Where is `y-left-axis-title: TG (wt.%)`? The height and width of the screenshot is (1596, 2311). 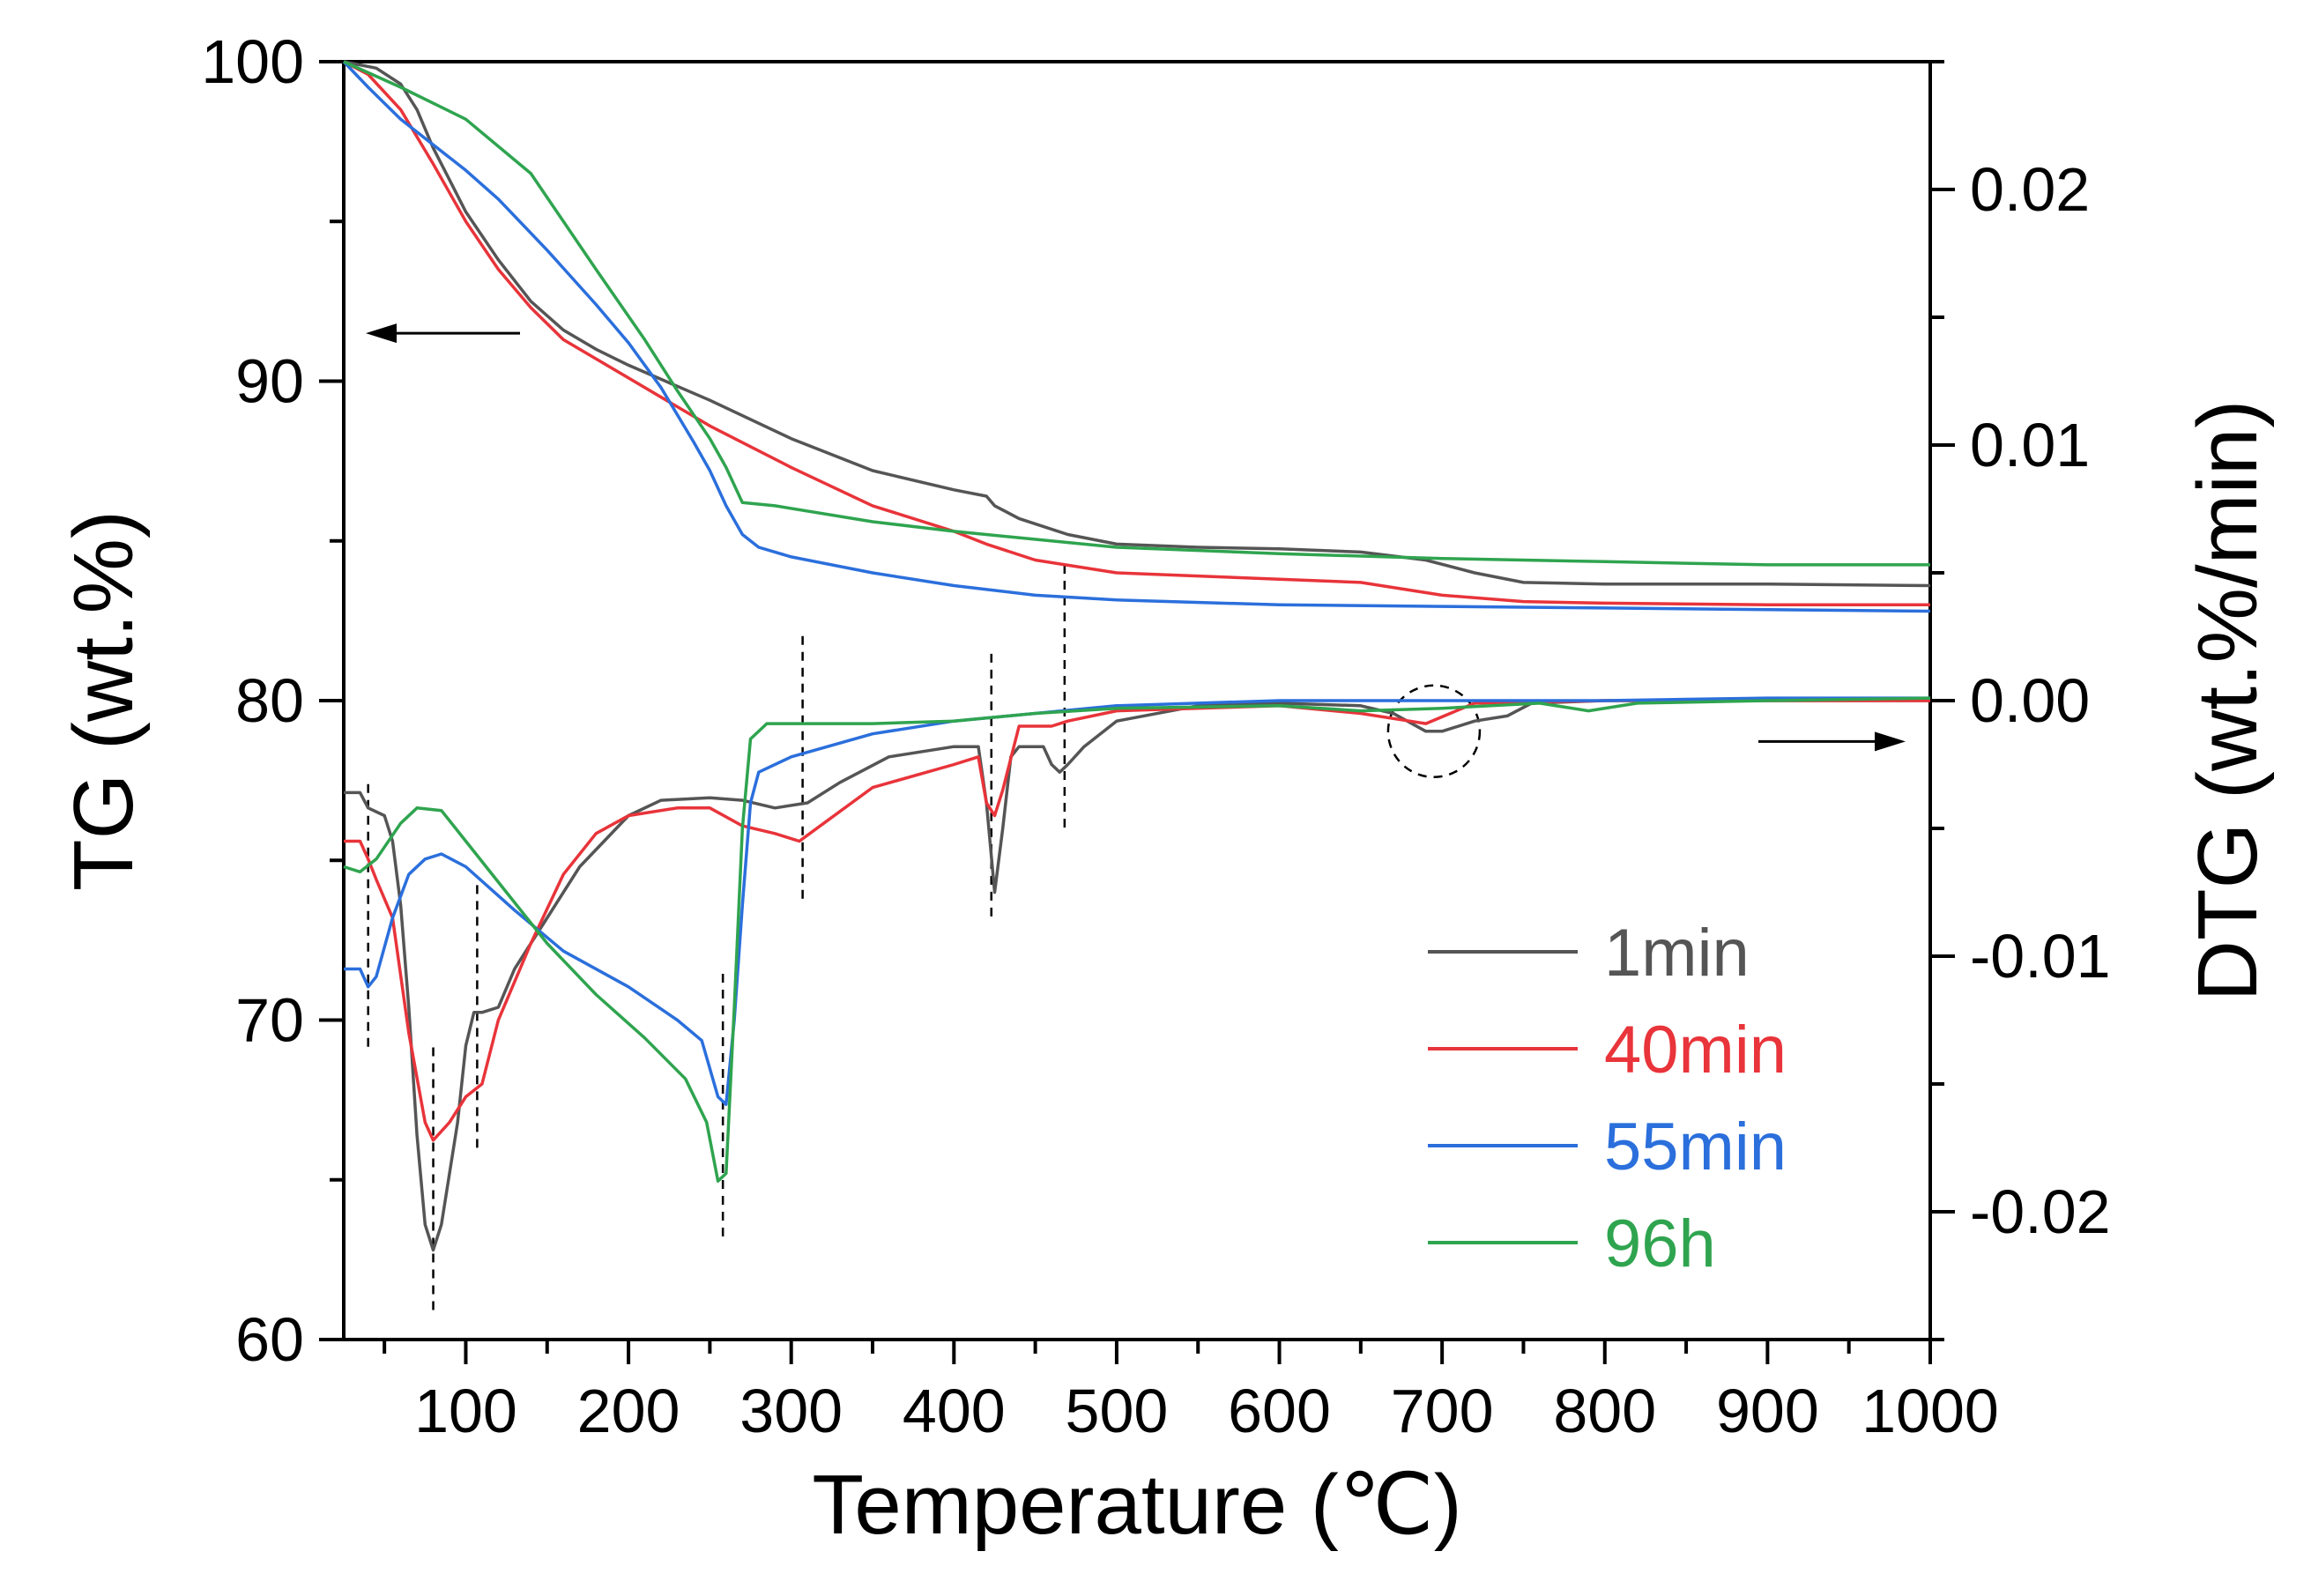
y-left-axis-title: TG (wt.%) is located at coordinates (103, 700).